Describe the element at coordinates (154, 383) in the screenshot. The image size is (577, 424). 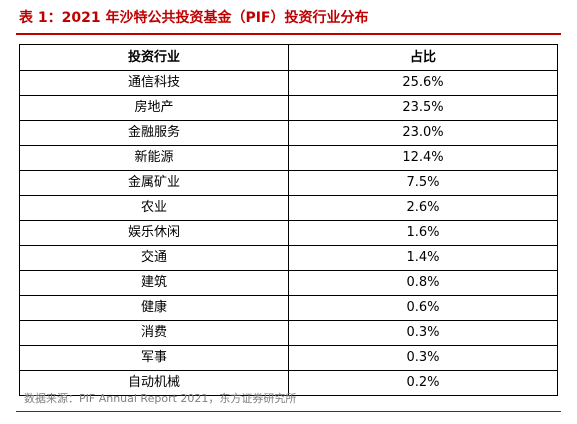
I see `industry-cell: 自动机械` at that location.